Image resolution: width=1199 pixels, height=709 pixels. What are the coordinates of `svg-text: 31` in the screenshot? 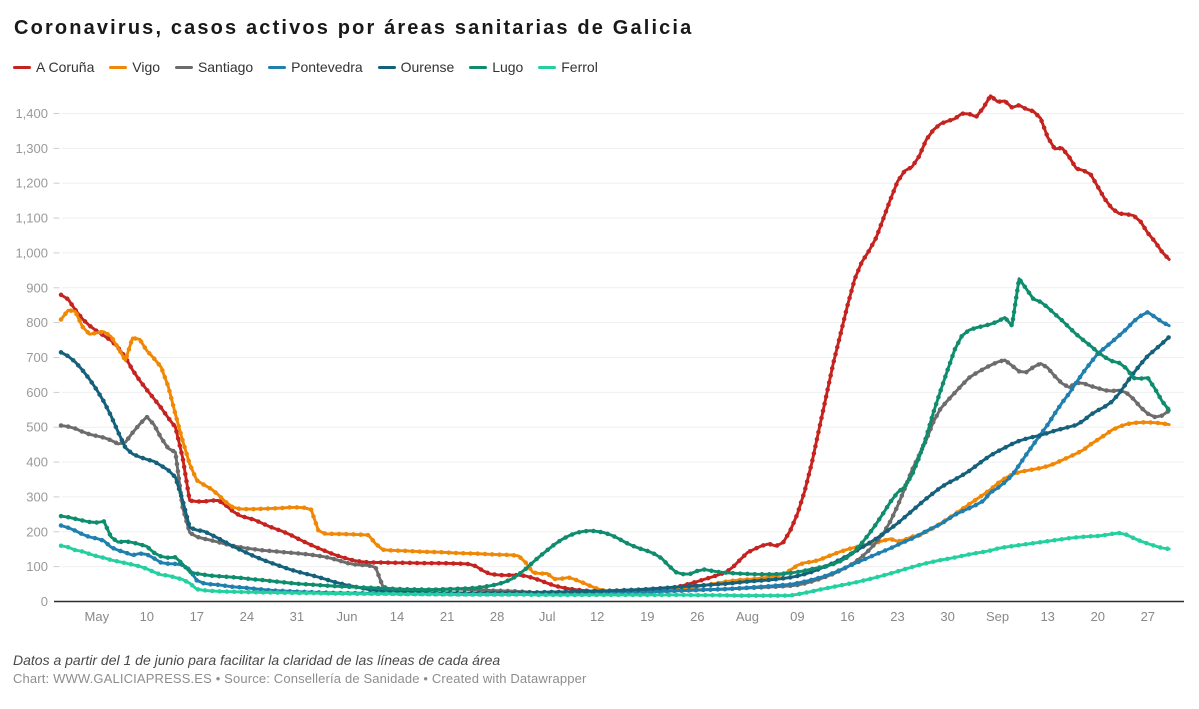 It's located at (297, 616).